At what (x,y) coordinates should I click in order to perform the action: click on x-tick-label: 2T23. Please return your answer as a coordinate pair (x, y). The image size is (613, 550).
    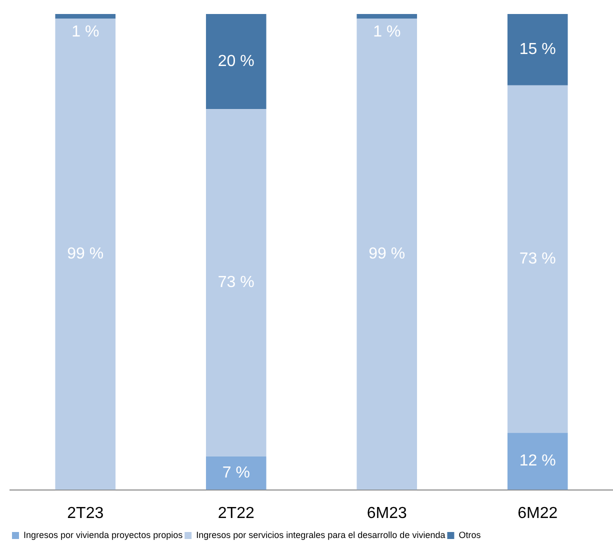
    Looking at the image, I should click on (85, 513).